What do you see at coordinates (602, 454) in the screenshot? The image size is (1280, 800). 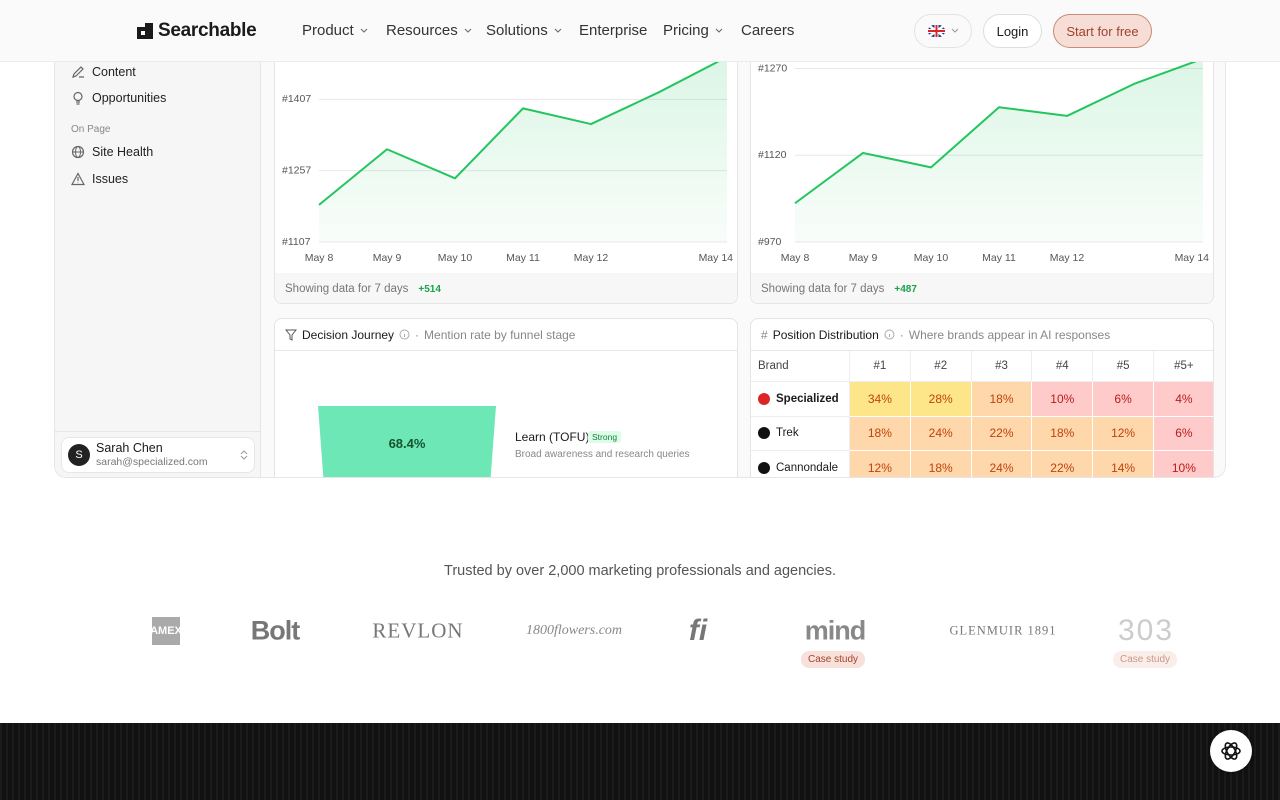 I see `stage-description: Broad awareness and research queries` at bounding box center [602, 454].